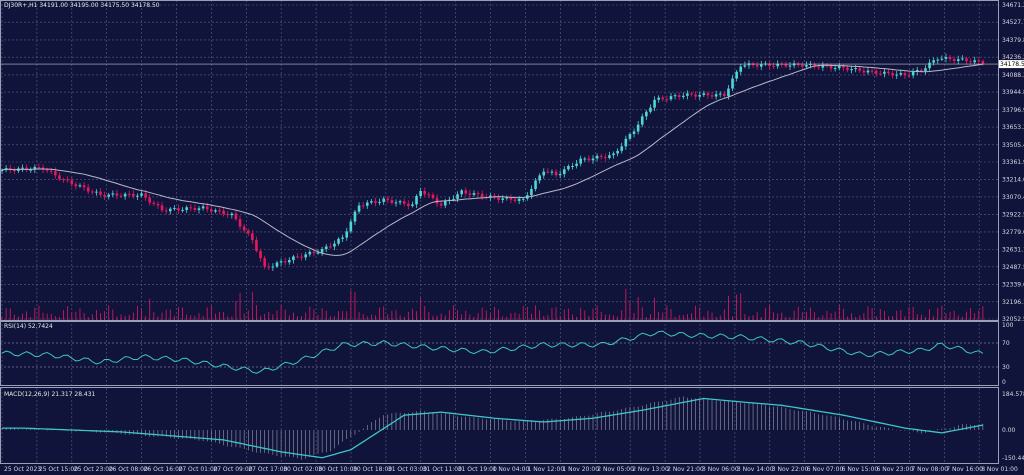 Image resolution: width=1024 pixels, height=475 pixels. What do you see at coordinates (477, 469) in the screenshot?
I see `time-tick-label: 31 Oct 19:00` at bounding box center [477, 469].